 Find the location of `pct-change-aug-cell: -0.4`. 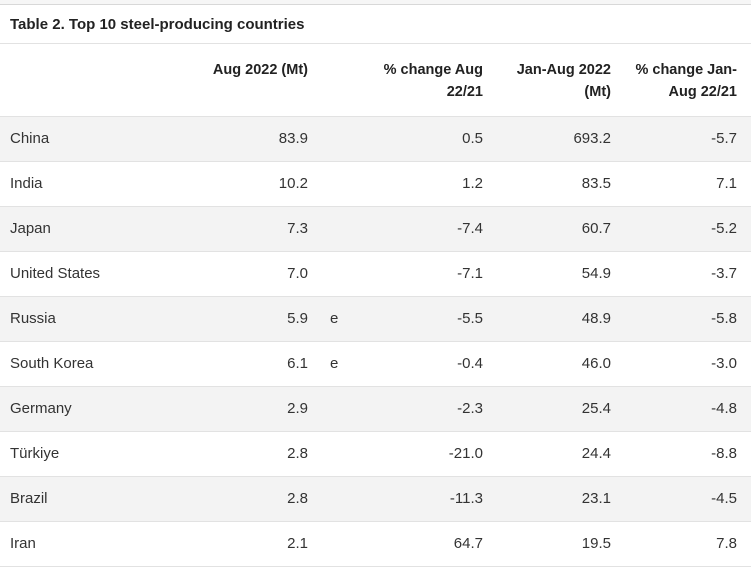

pct-change-aug-cell: -0.4 is located at coordinates (416, 364).